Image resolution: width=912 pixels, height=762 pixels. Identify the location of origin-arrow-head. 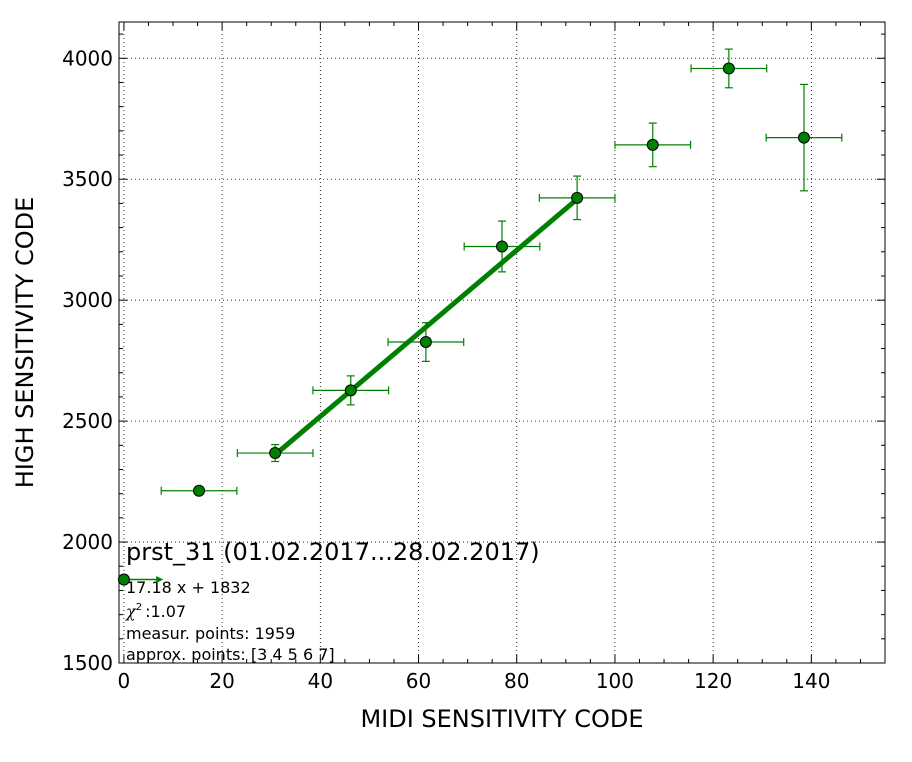
(160, 580).